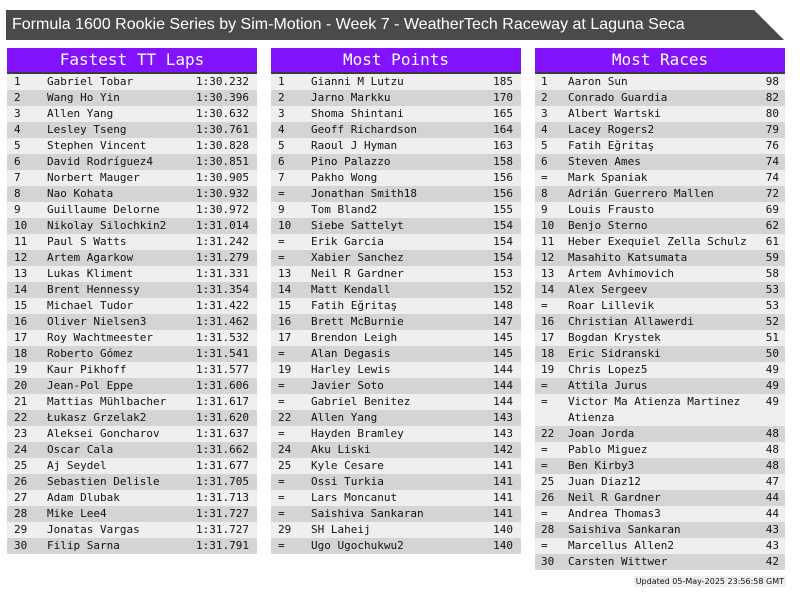  What do you see at coordinates (772, 353) in the screenshot?
I see `value-cell: 50` at bounding box center [772, 353].